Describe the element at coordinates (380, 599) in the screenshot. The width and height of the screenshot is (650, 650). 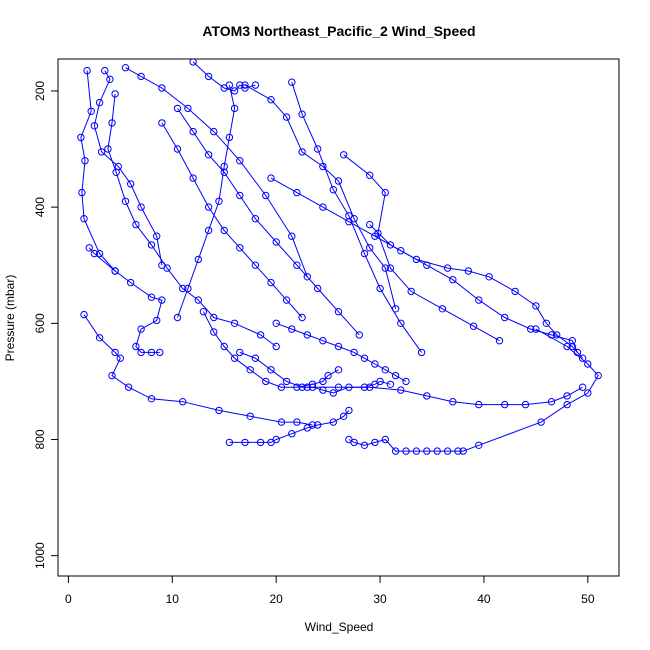
I see `x-tick-label: 30` at that location.